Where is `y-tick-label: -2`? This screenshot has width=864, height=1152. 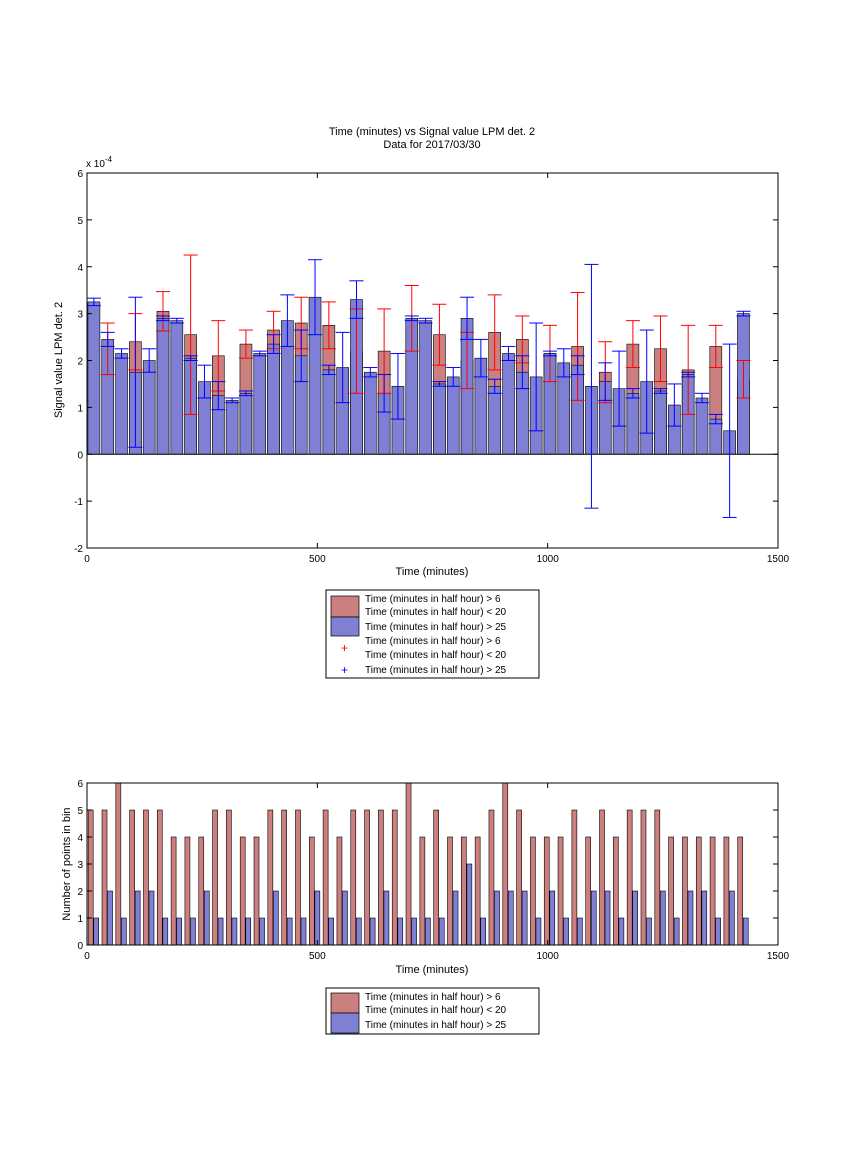 y-tick-label: -2 is located at coordinates (78, 549).